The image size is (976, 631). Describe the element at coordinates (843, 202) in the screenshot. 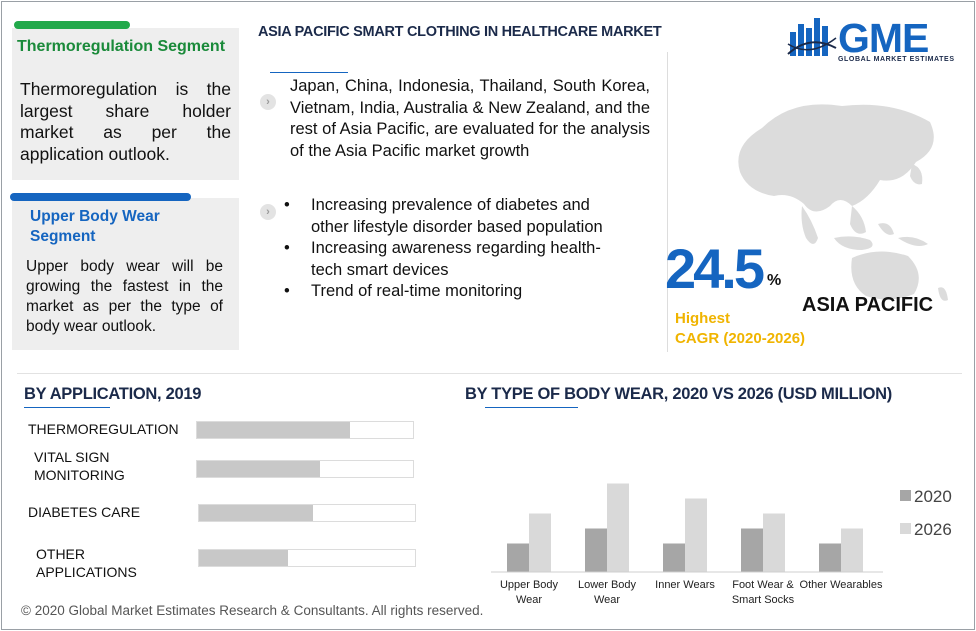

I see `asia-pacific-map-icon` at that location.